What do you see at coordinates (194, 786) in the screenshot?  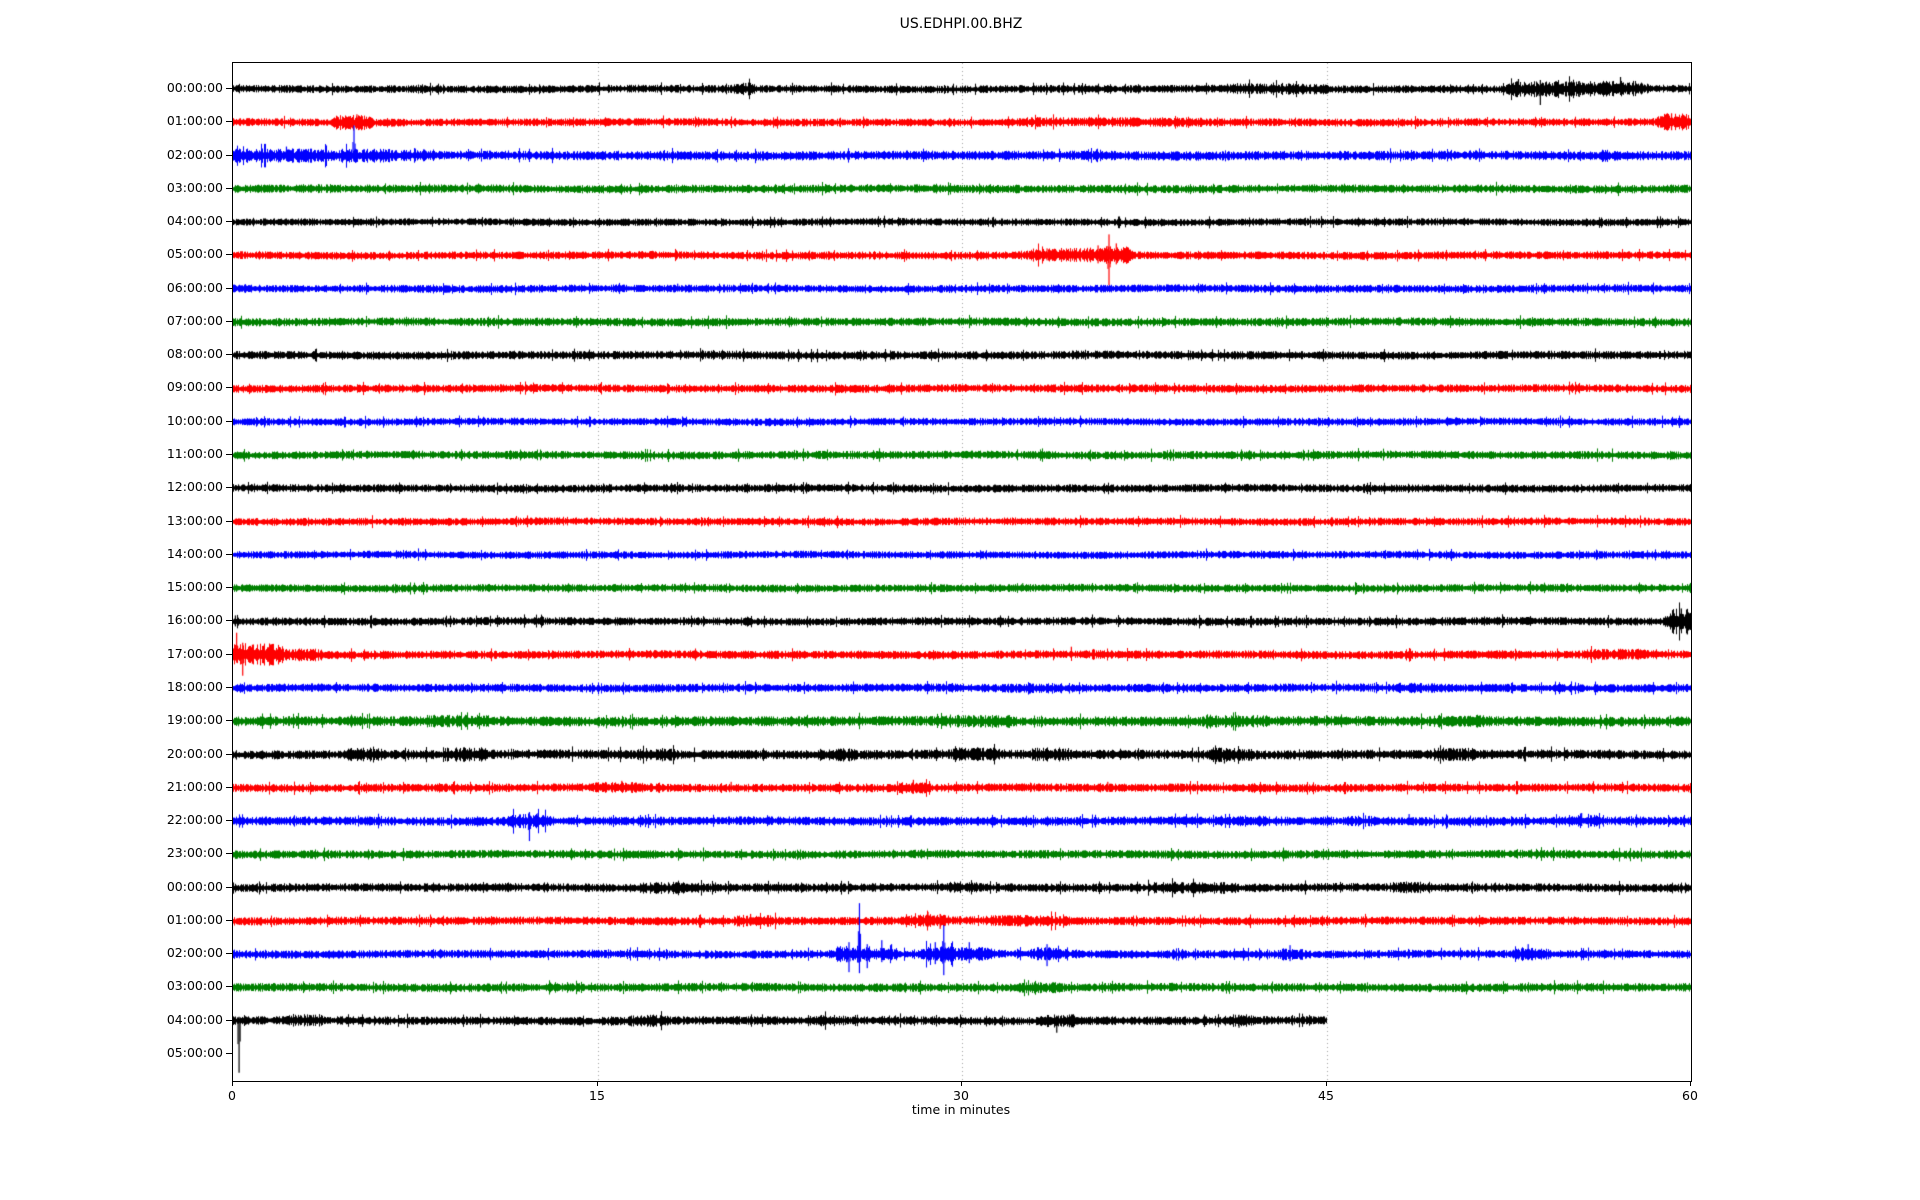 I see `y-tick-label: 21:00:00` at bounding box center [194, 786].